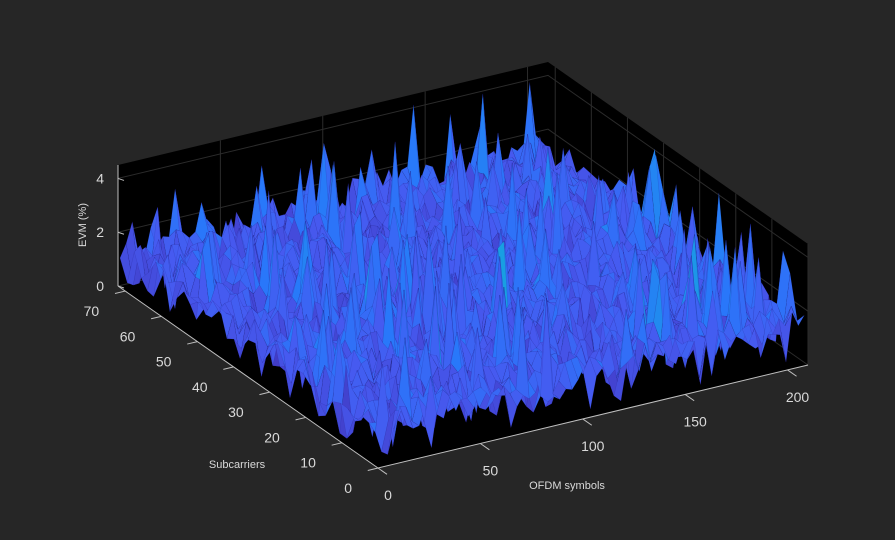 The image size is (895, 540). What do you see at coordinates (593, 446) in the screenshot?
I see `x-tick-label: 100` at bounding box center [593, 446].